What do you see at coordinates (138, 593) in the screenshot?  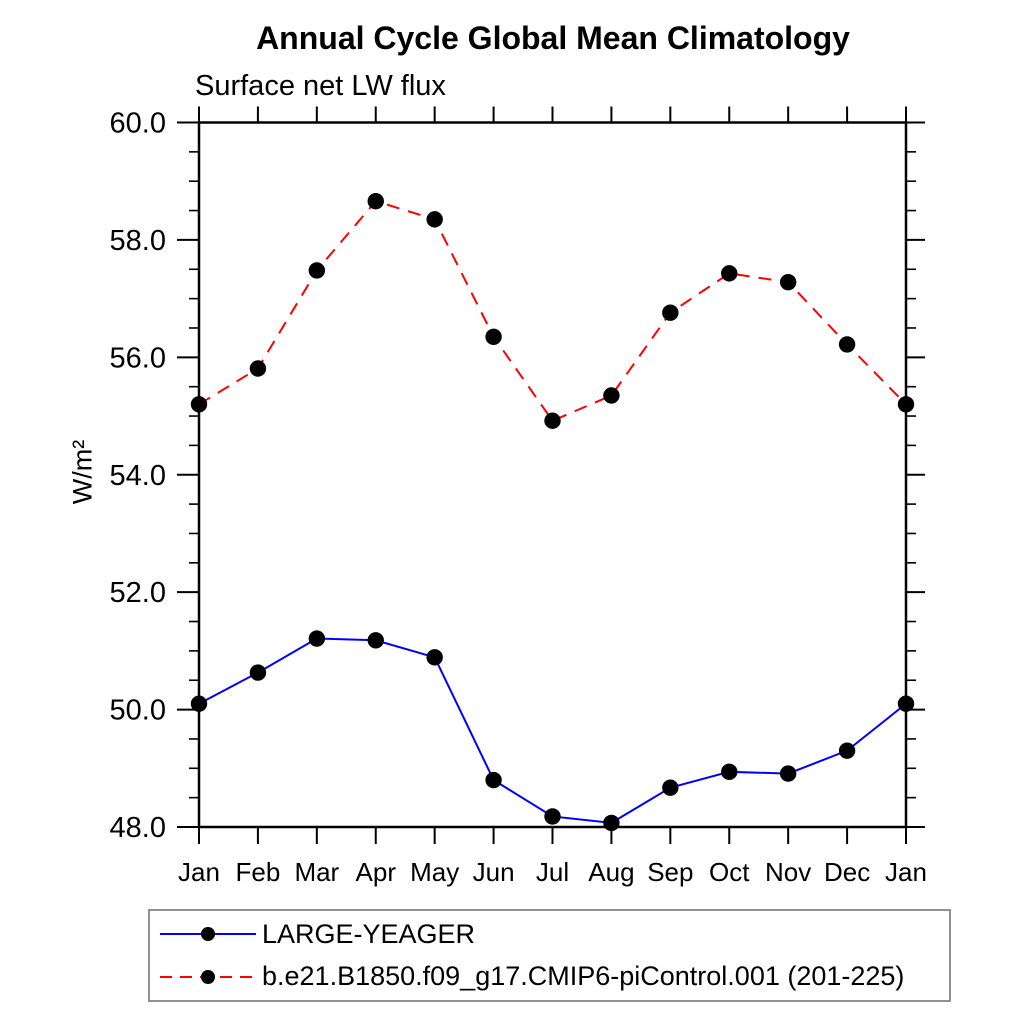 I see `y-tick-label: 52.0` at bounding box center [138, 593].